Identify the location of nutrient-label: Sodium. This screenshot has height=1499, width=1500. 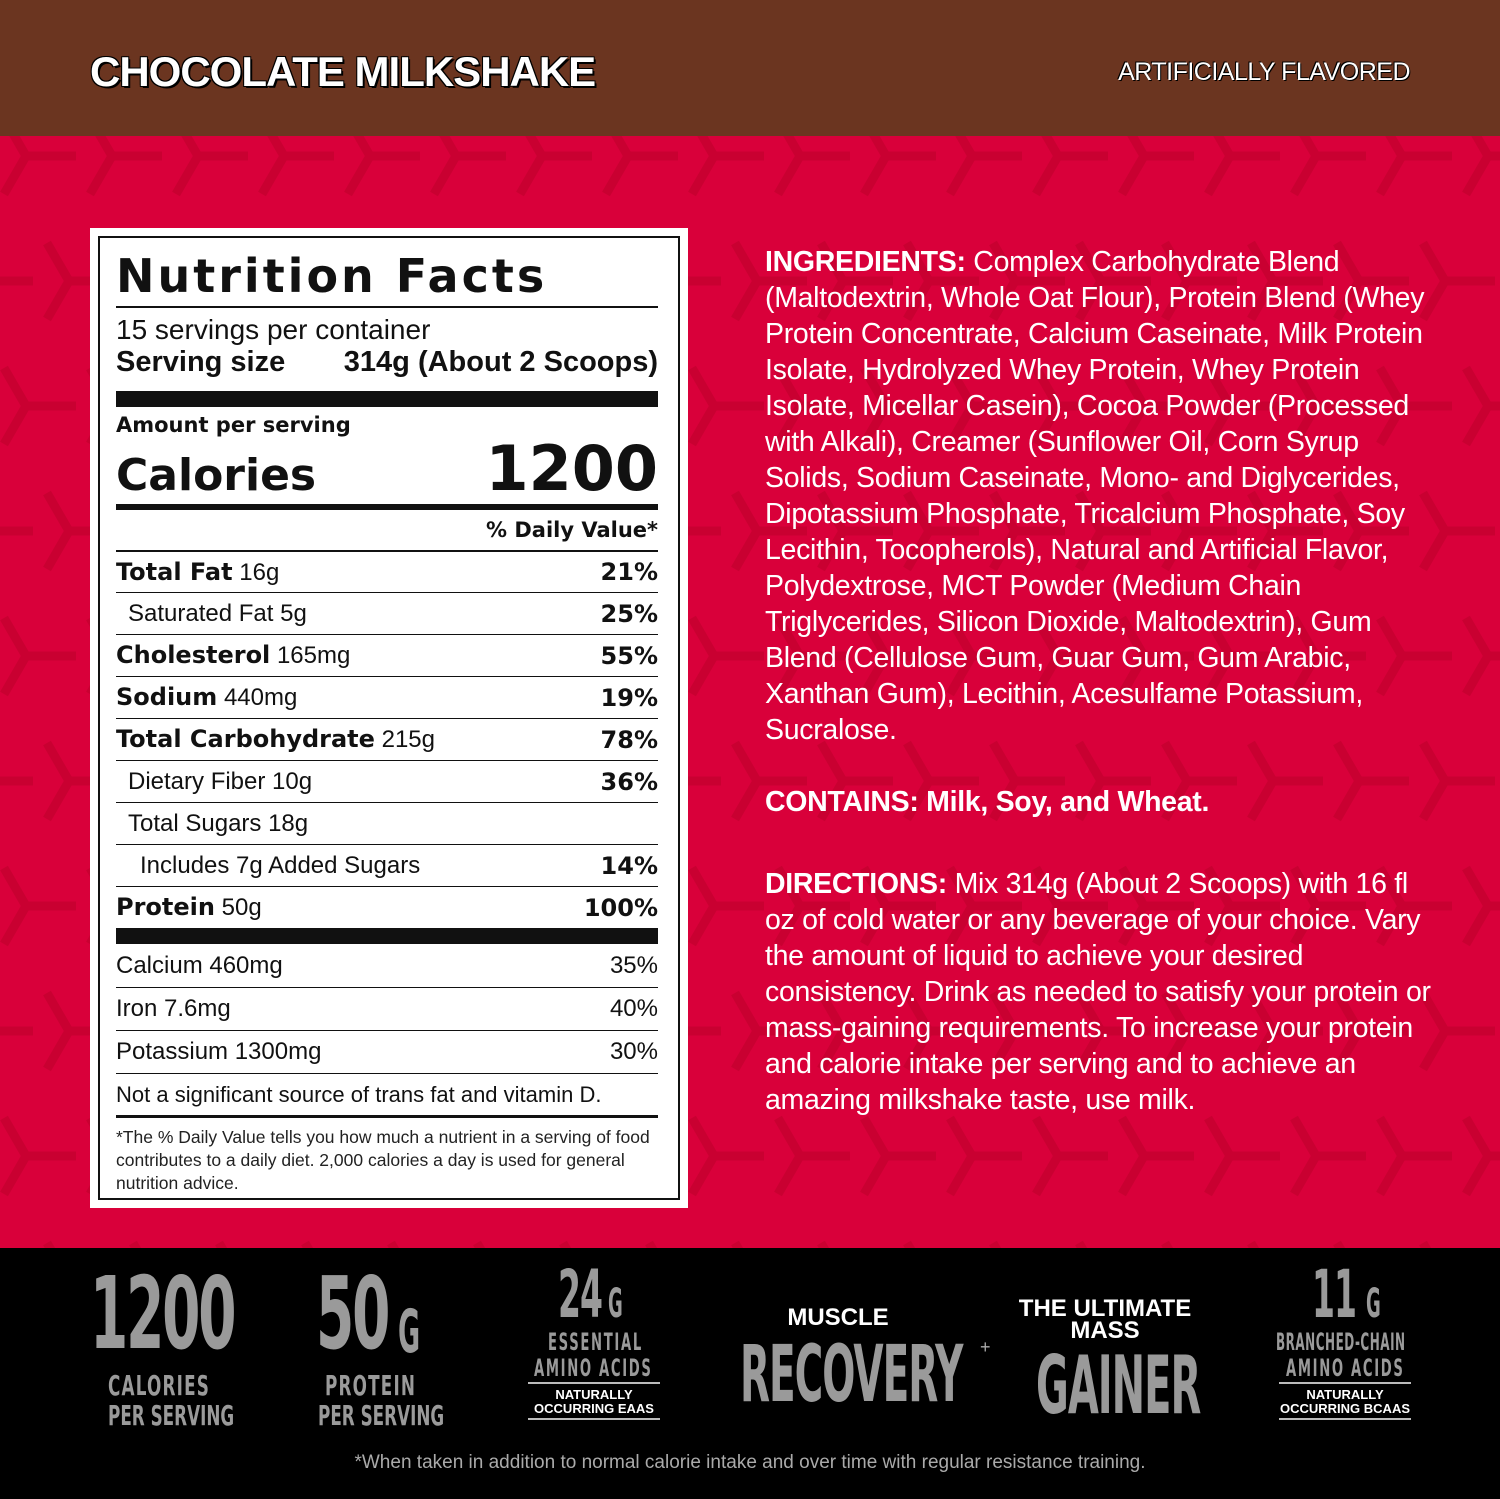
(167, 697).